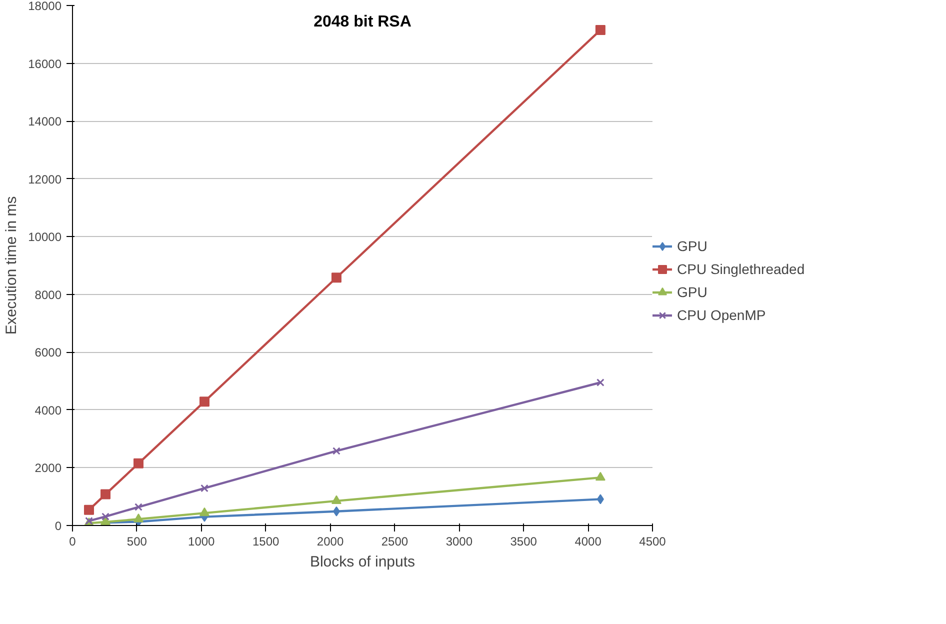 The height and width of the screenshot is (624, 946). Describe the element at coordinates (588, 541) in the screenshot. I see `x-tick-label: 4000` at that location.